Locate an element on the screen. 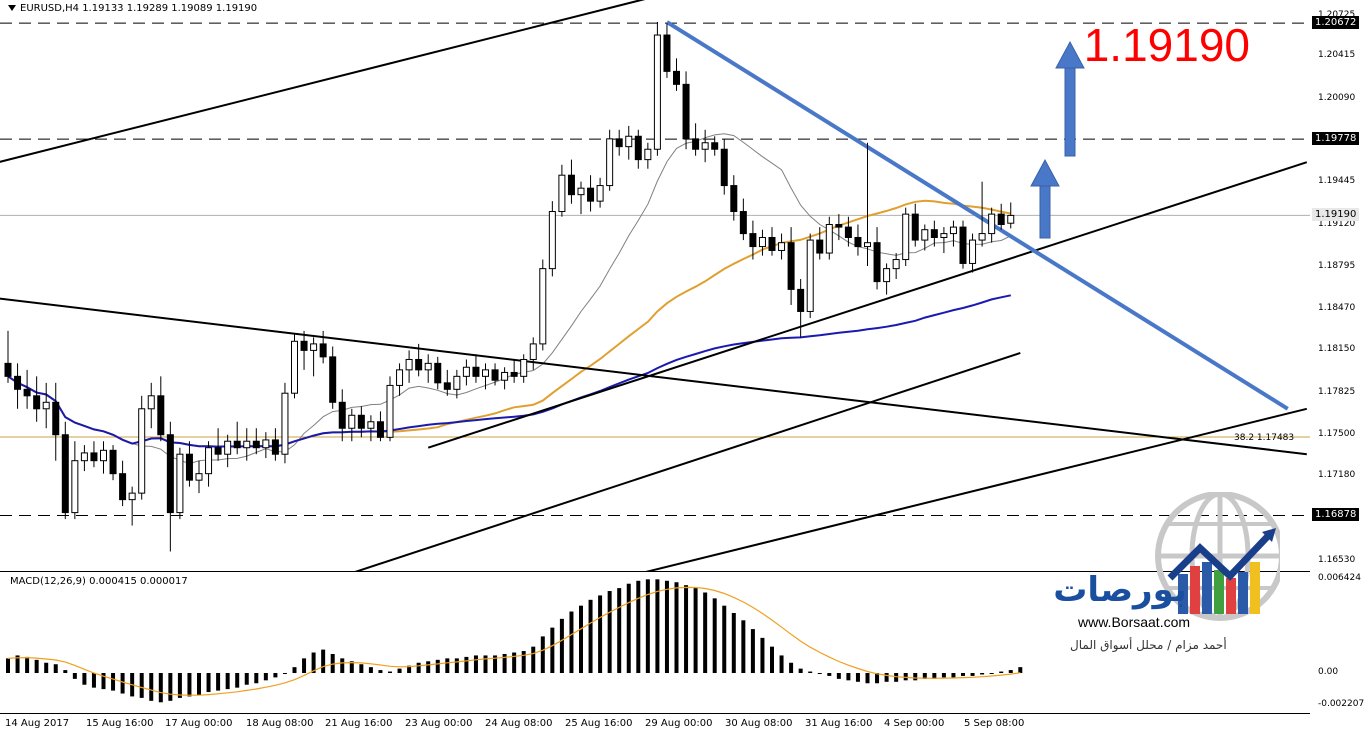 This screenshot has height=742, width=1366. time-tick-label: 5 Sep 08:00 is located at coordinates (994, 723).